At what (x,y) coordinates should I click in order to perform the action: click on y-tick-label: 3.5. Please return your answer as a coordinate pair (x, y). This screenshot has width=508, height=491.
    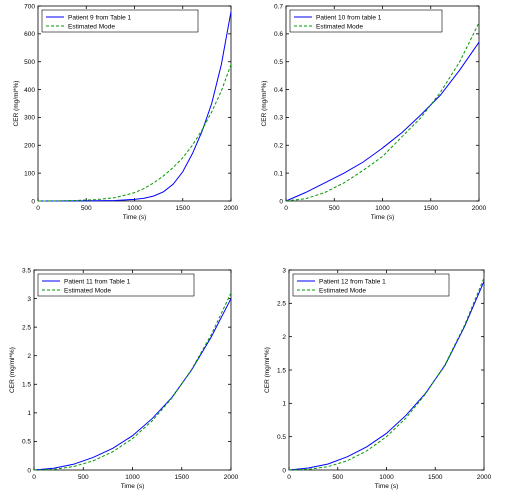
    Looking at the image, I should click on (26, 270).